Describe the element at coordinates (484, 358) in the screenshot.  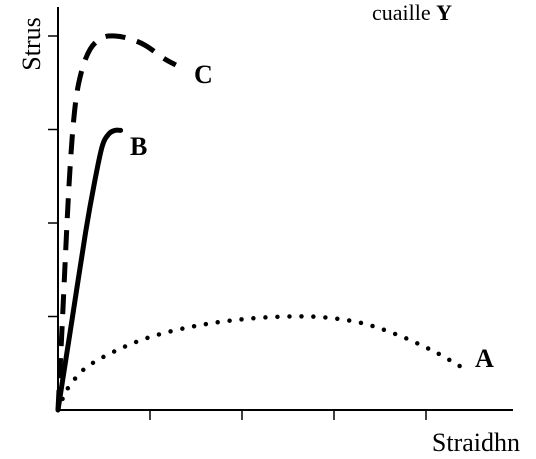
I see `series-label-a: A` at that location.